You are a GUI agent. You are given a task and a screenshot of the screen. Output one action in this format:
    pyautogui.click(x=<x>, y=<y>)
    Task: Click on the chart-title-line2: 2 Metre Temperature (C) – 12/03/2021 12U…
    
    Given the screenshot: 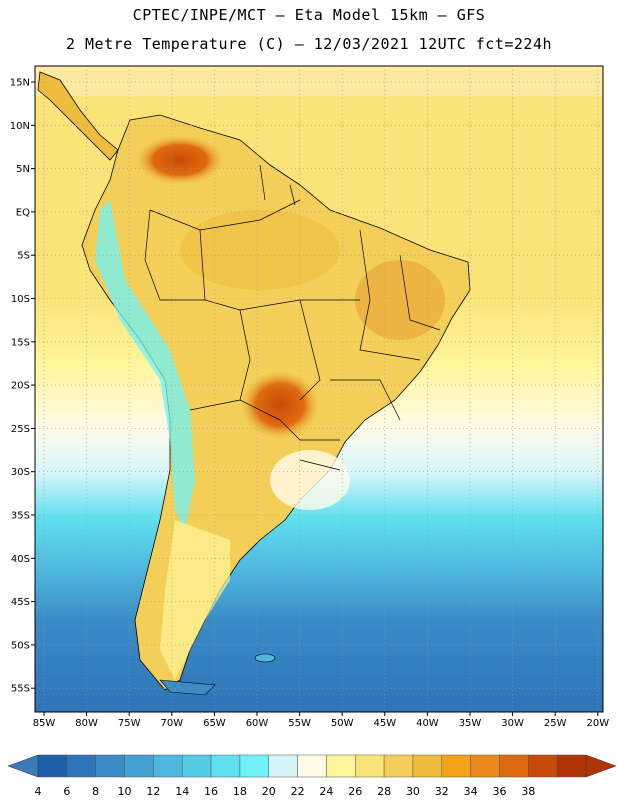 What is the action you would take?
    pyautogui.click(x=309, y=44)
    